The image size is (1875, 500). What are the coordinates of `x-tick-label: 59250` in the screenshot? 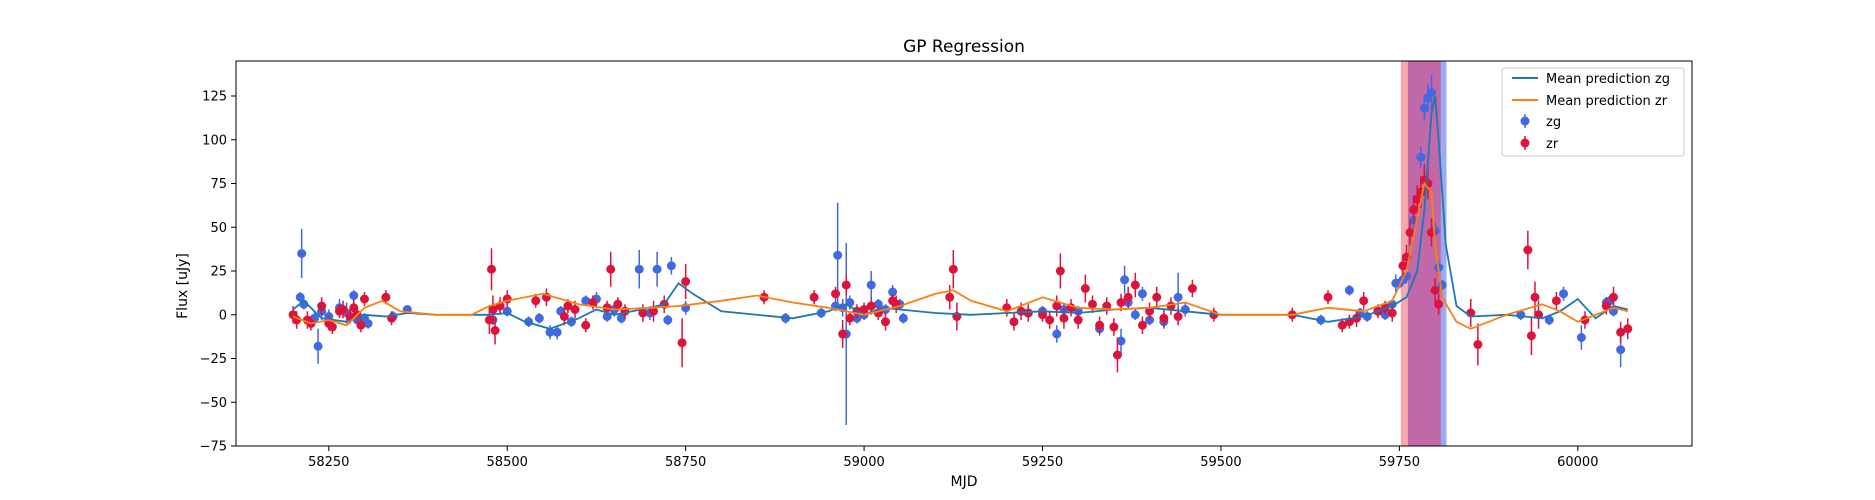 It's located at (1042, 462).